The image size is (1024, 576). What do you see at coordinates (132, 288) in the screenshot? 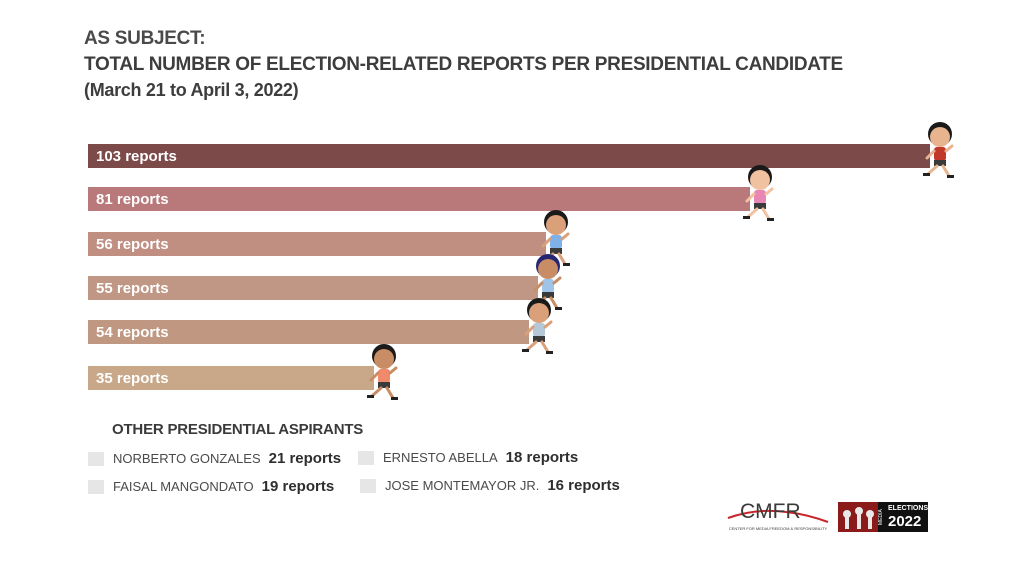
I see `bar-data-label: 55 reports` at bounding box center [132, 288].